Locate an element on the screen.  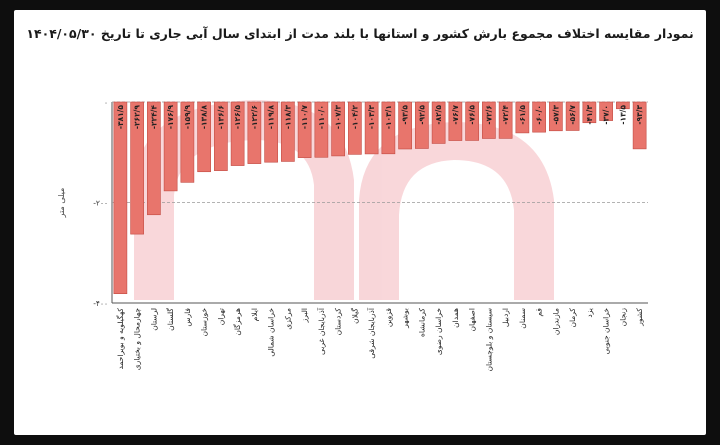
bar-value-label: -۹۲/۵ is located at coordinates (421, 115).